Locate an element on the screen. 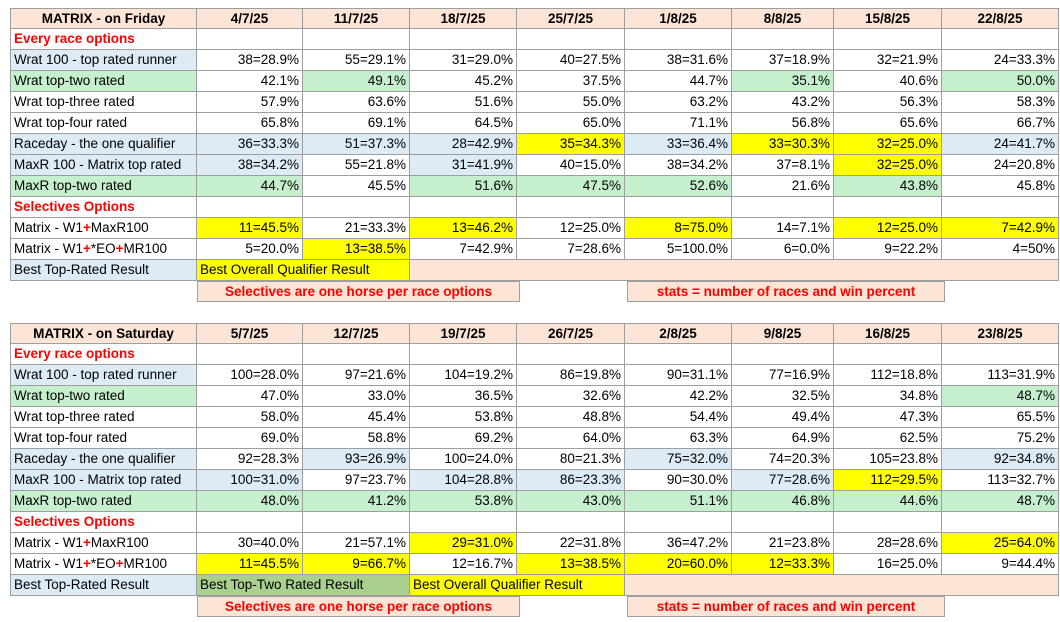  data-cell: 58.0% is located at coordinates (250, 417).